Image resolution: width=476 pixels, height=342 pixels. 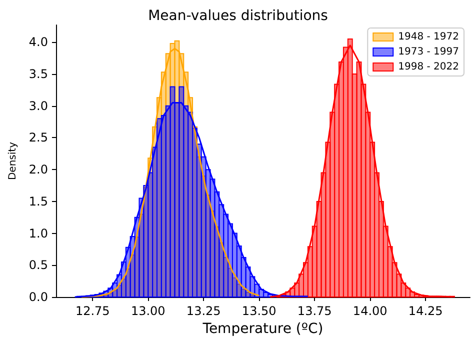 What do you see at coordinates (38, 265) in the screenshot?
I see `y-tick-label: 0.5` at bounding box center [38, 265].